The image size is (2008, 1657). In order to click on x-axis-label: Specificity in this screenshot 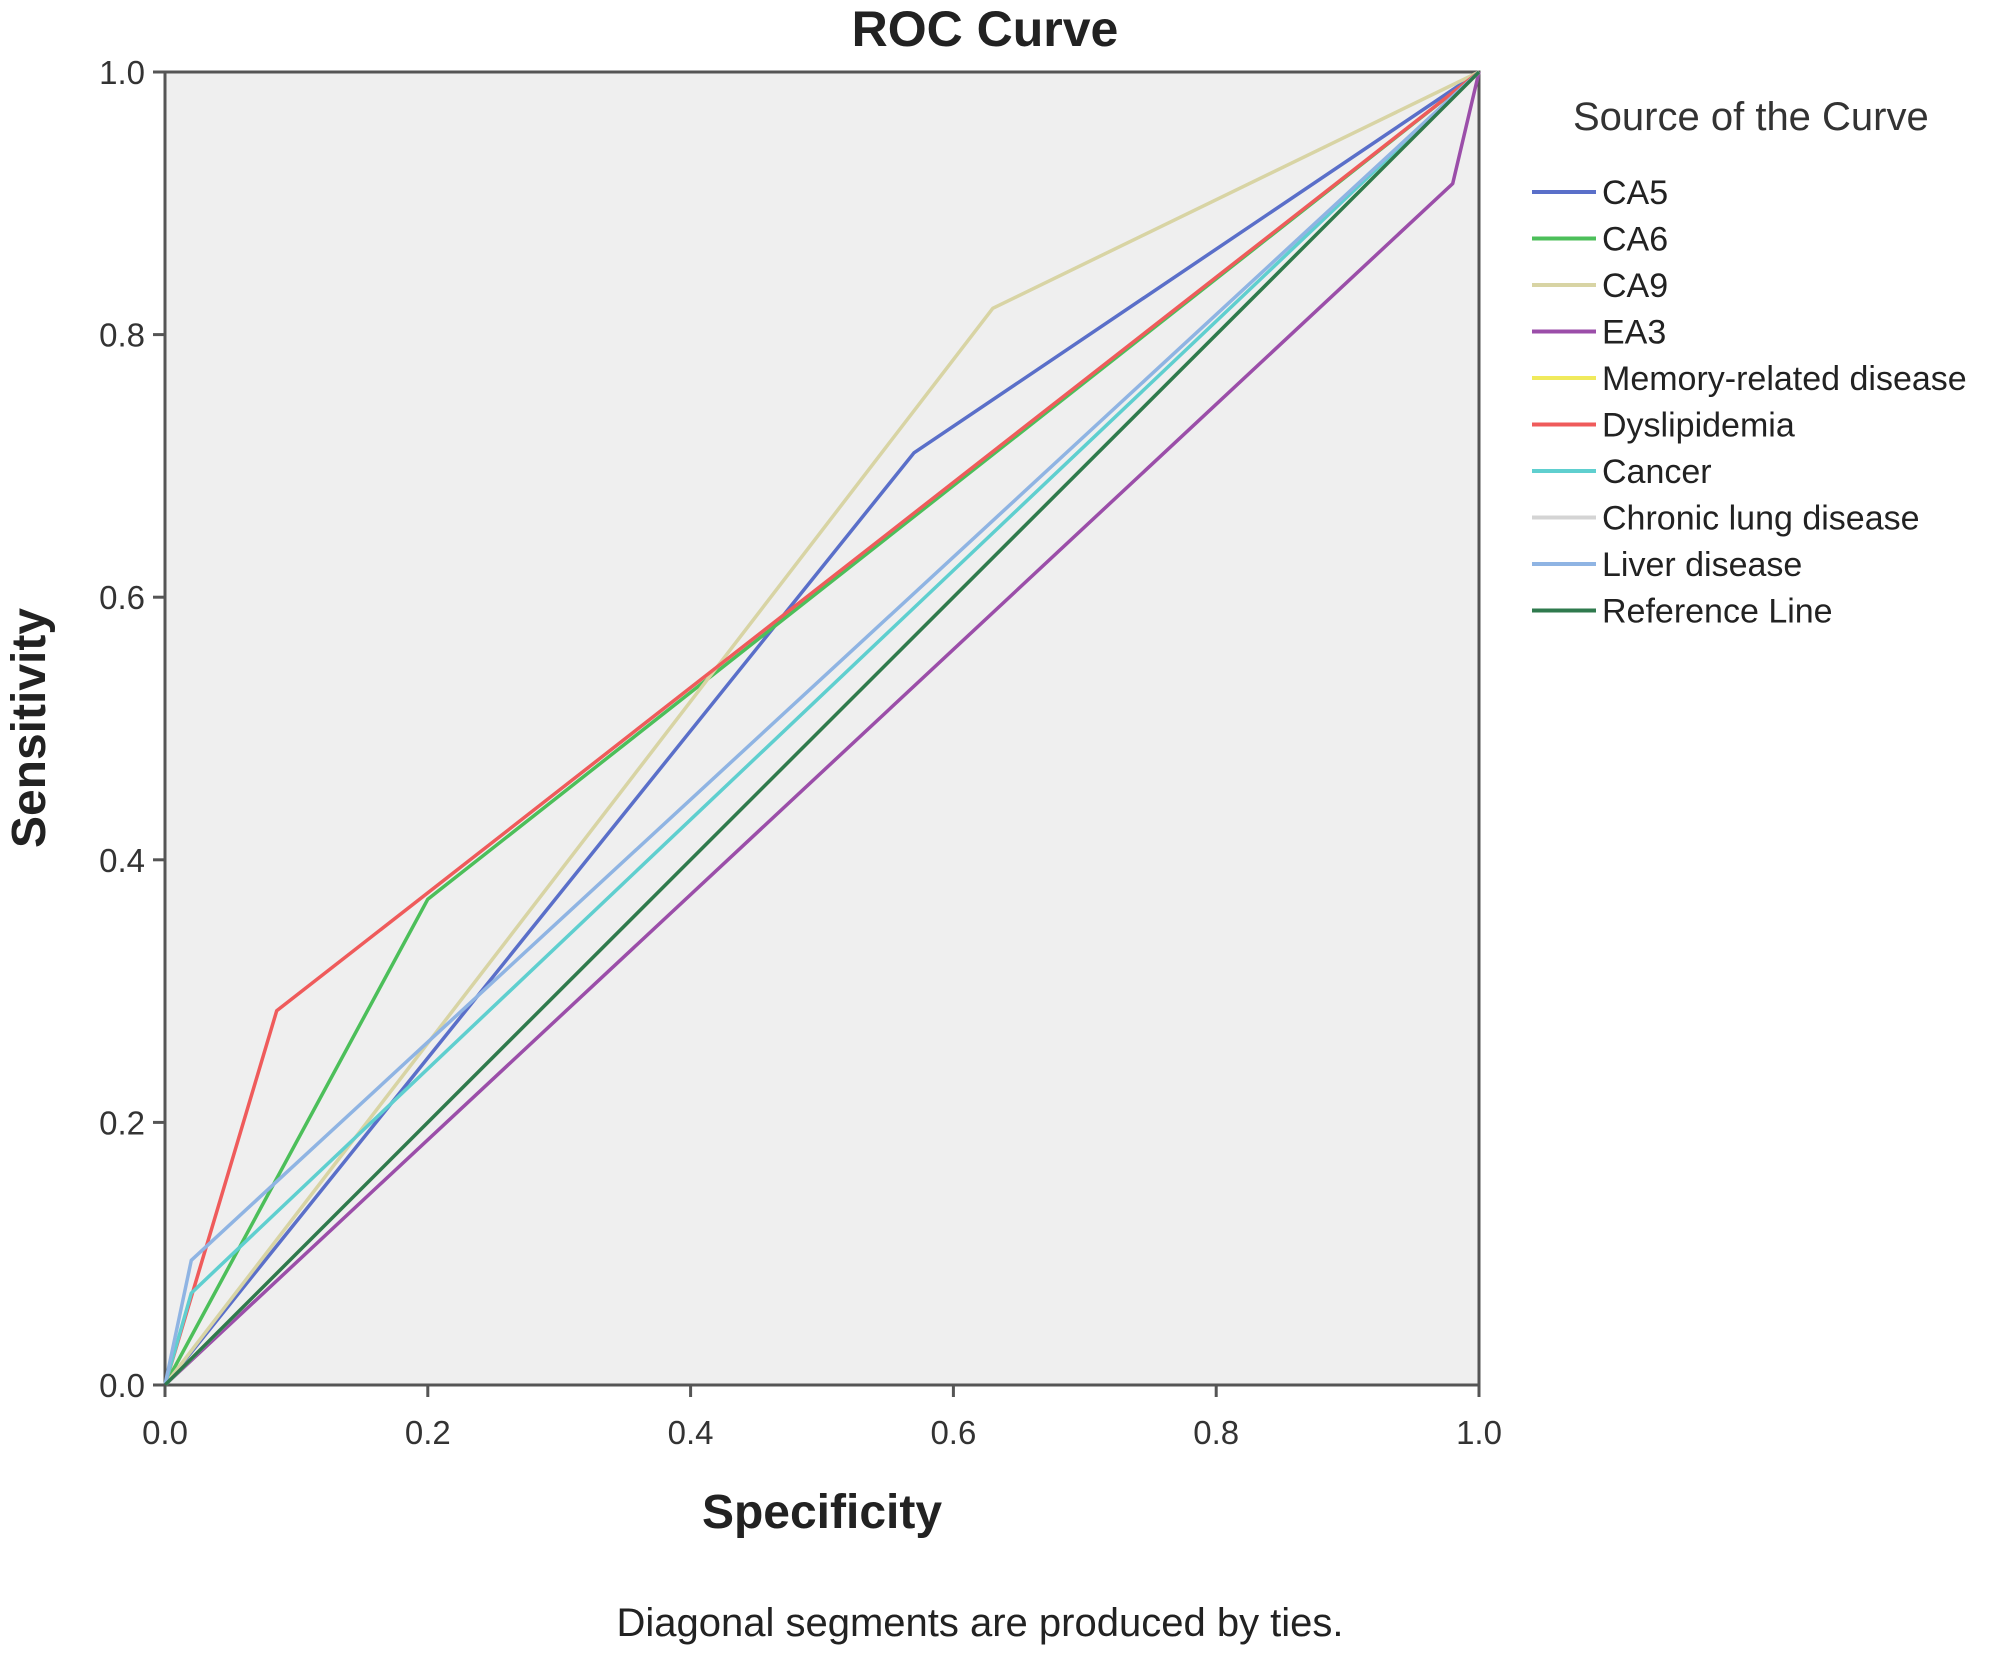, I will do `click(822, 1512)`.